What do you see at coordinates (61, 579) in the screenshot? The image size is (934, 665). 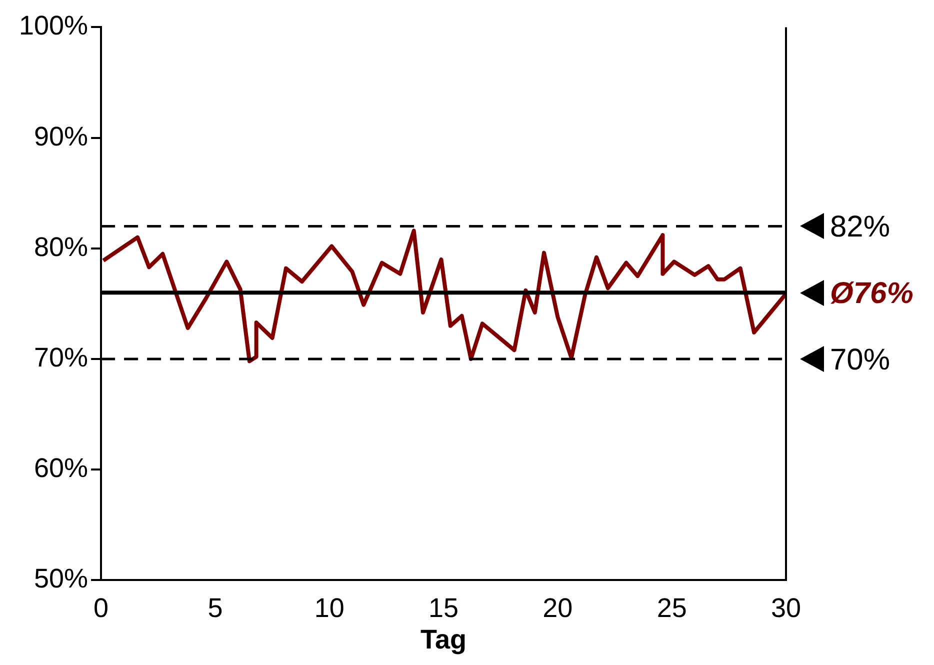 I see `y-tick-label: 50%` at bounding box center [61, 579].